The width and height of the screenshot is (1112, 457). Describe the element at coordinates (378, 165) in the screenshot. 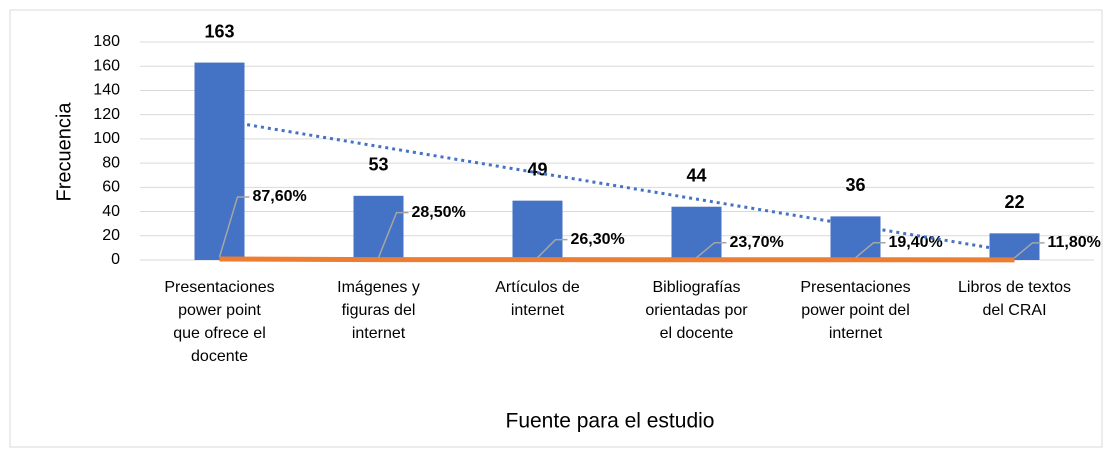

I see `bar-value-label: 53` at that location.